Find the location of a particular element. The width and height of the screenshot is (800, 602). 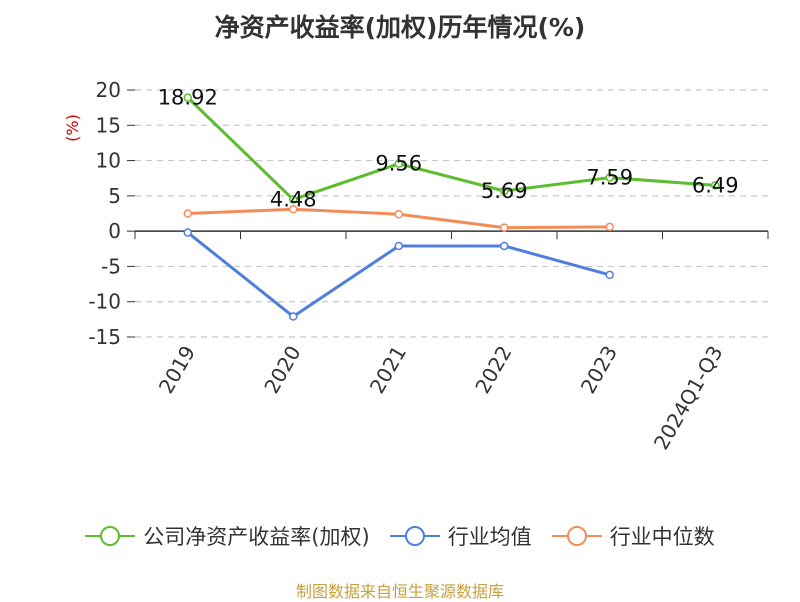

data-label: 6.49 is located at coordinates (715, 185).